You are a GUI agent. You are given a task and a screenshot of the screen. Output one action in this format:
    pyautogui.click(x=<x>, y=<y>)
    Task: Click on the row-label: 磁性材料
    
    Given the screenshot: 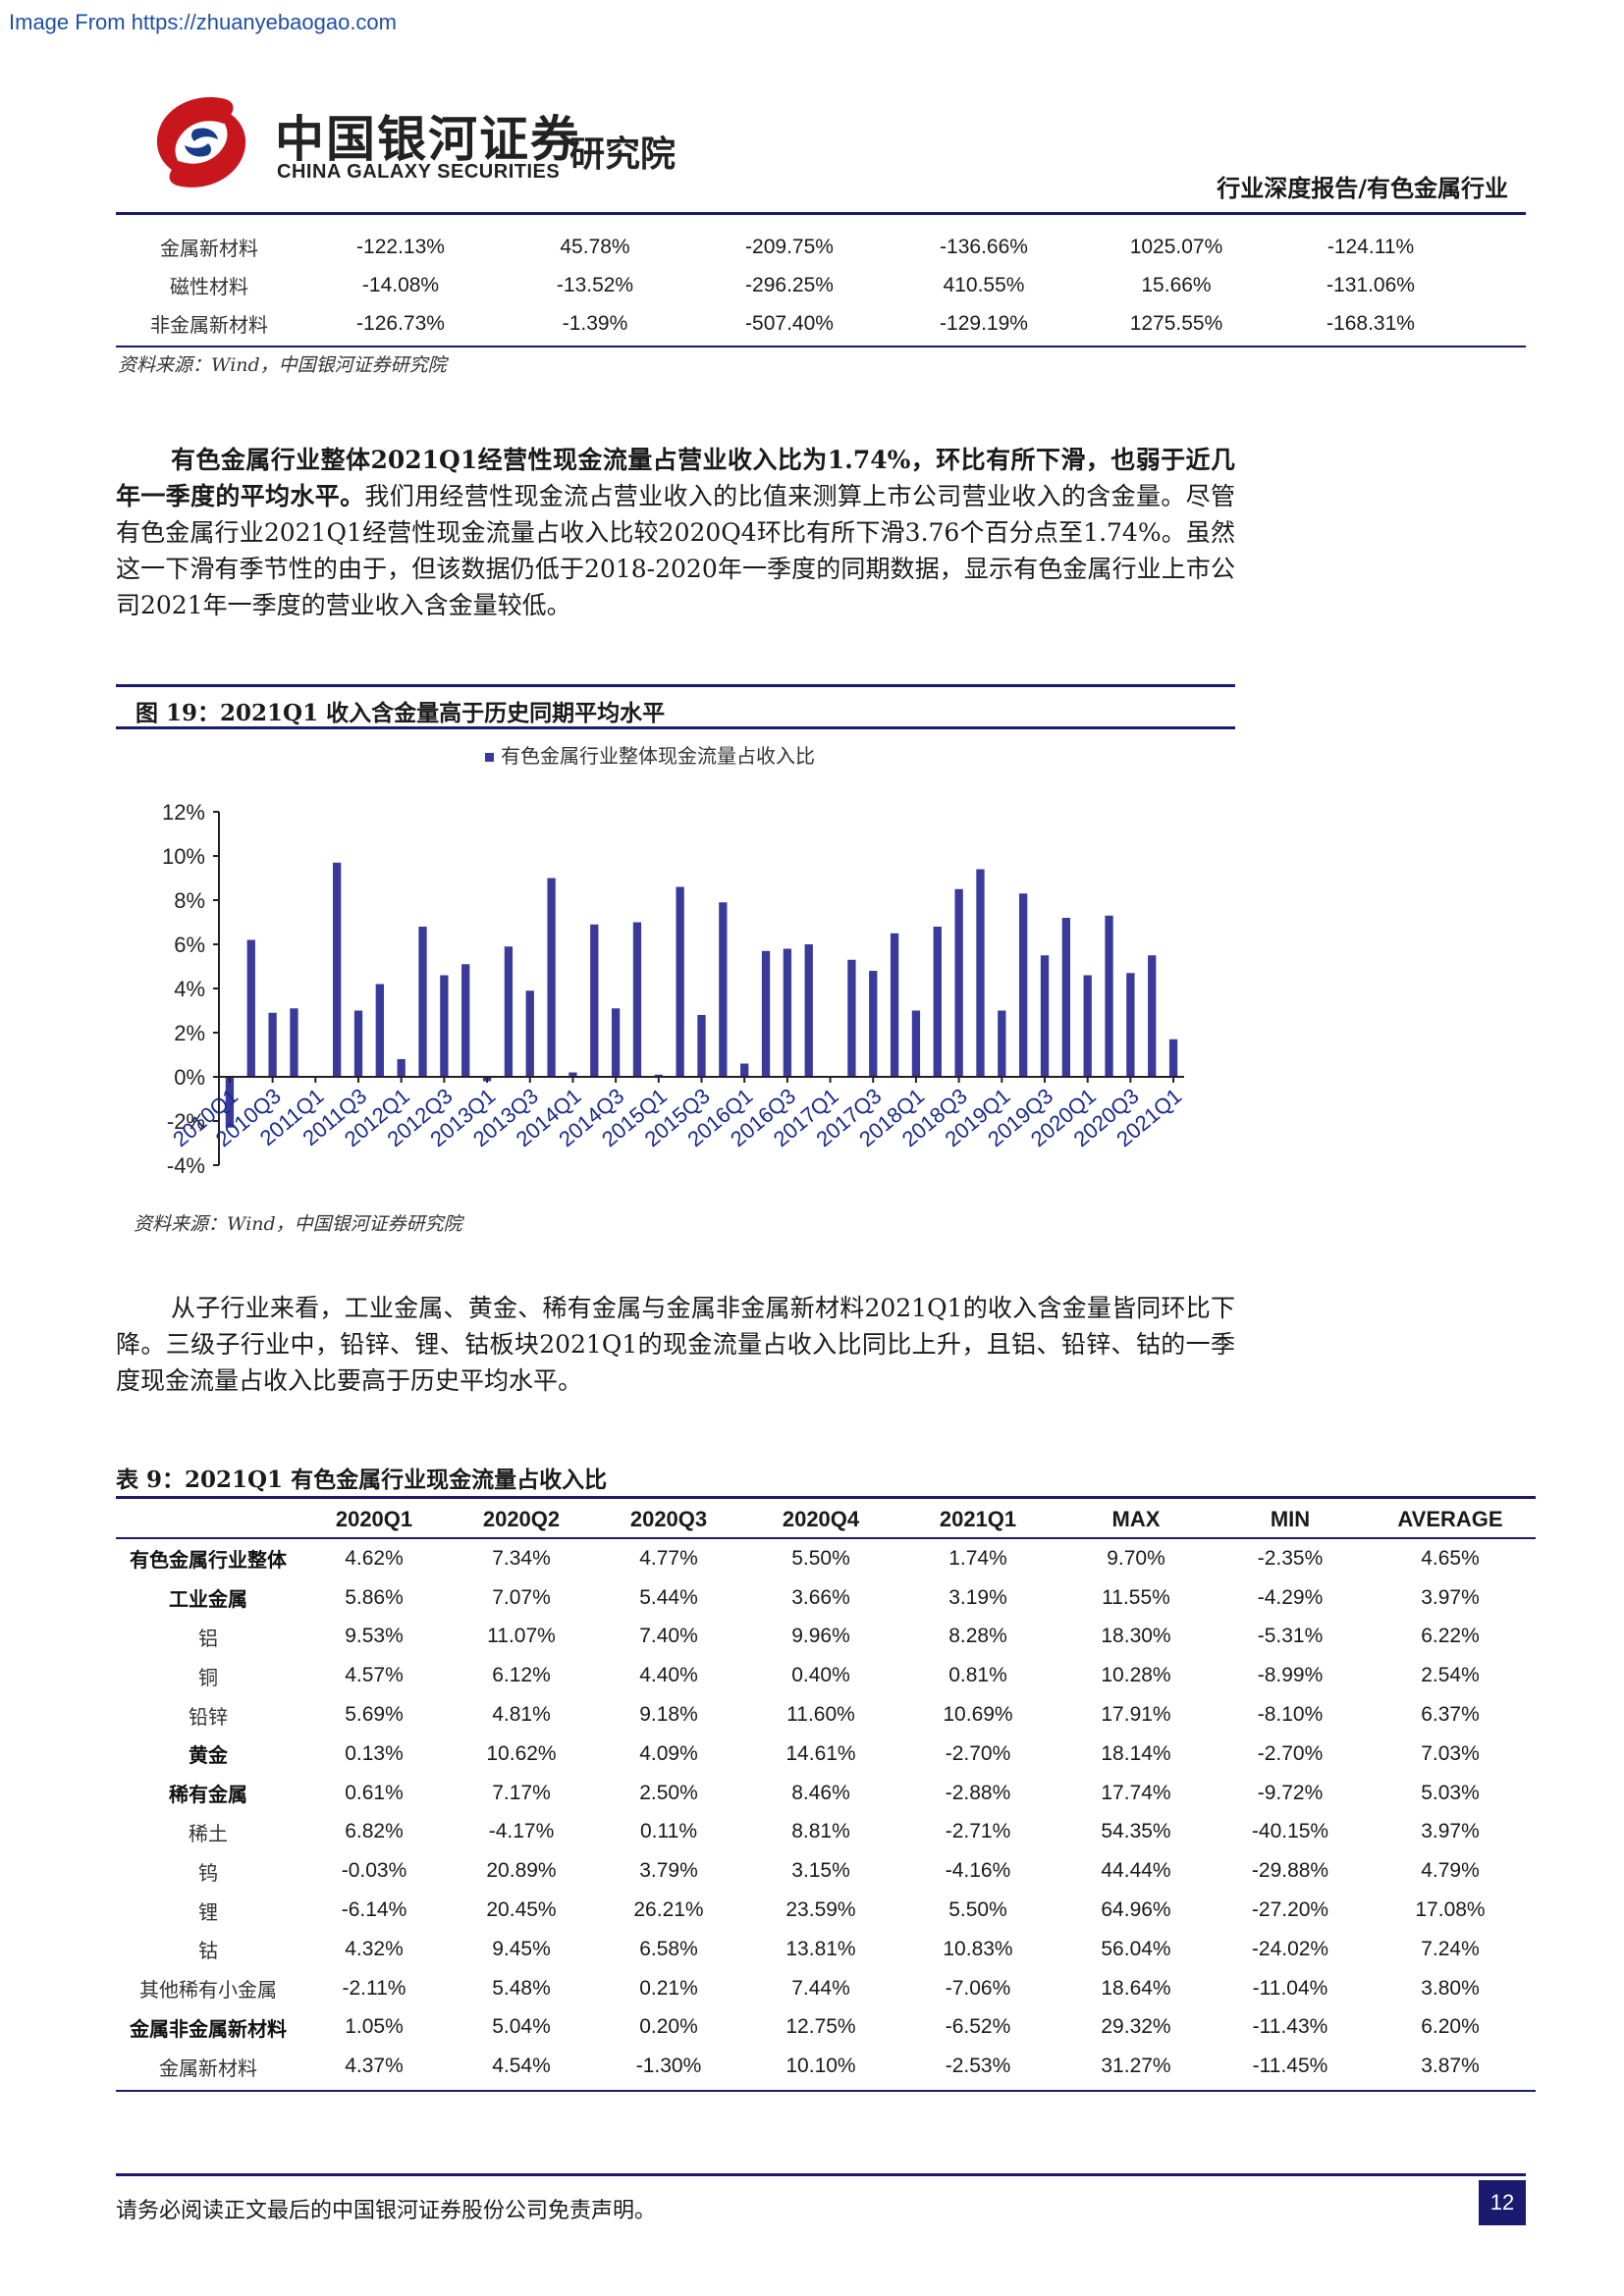 What is the action you would take?
    pyautogui.click(x=209, y=286)
    